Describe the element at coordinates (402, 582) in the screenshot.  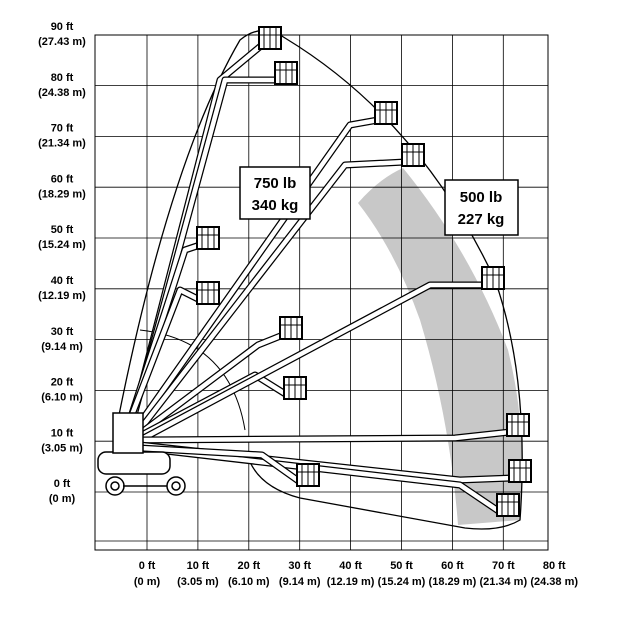
I see `x-label-m: (15.24 m)` at that location.